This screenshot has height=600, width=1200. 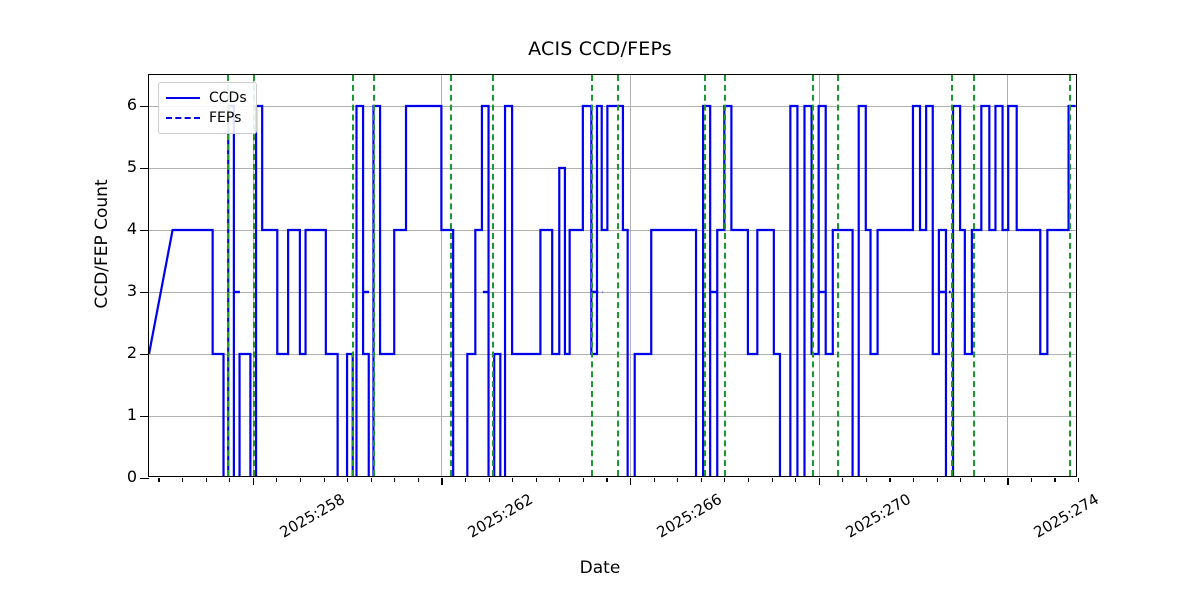 What do you see at coordinates (228, 98) in the screenshot?
I see `legend-label-ccds: CCDs` at bounding box center [228, 98].